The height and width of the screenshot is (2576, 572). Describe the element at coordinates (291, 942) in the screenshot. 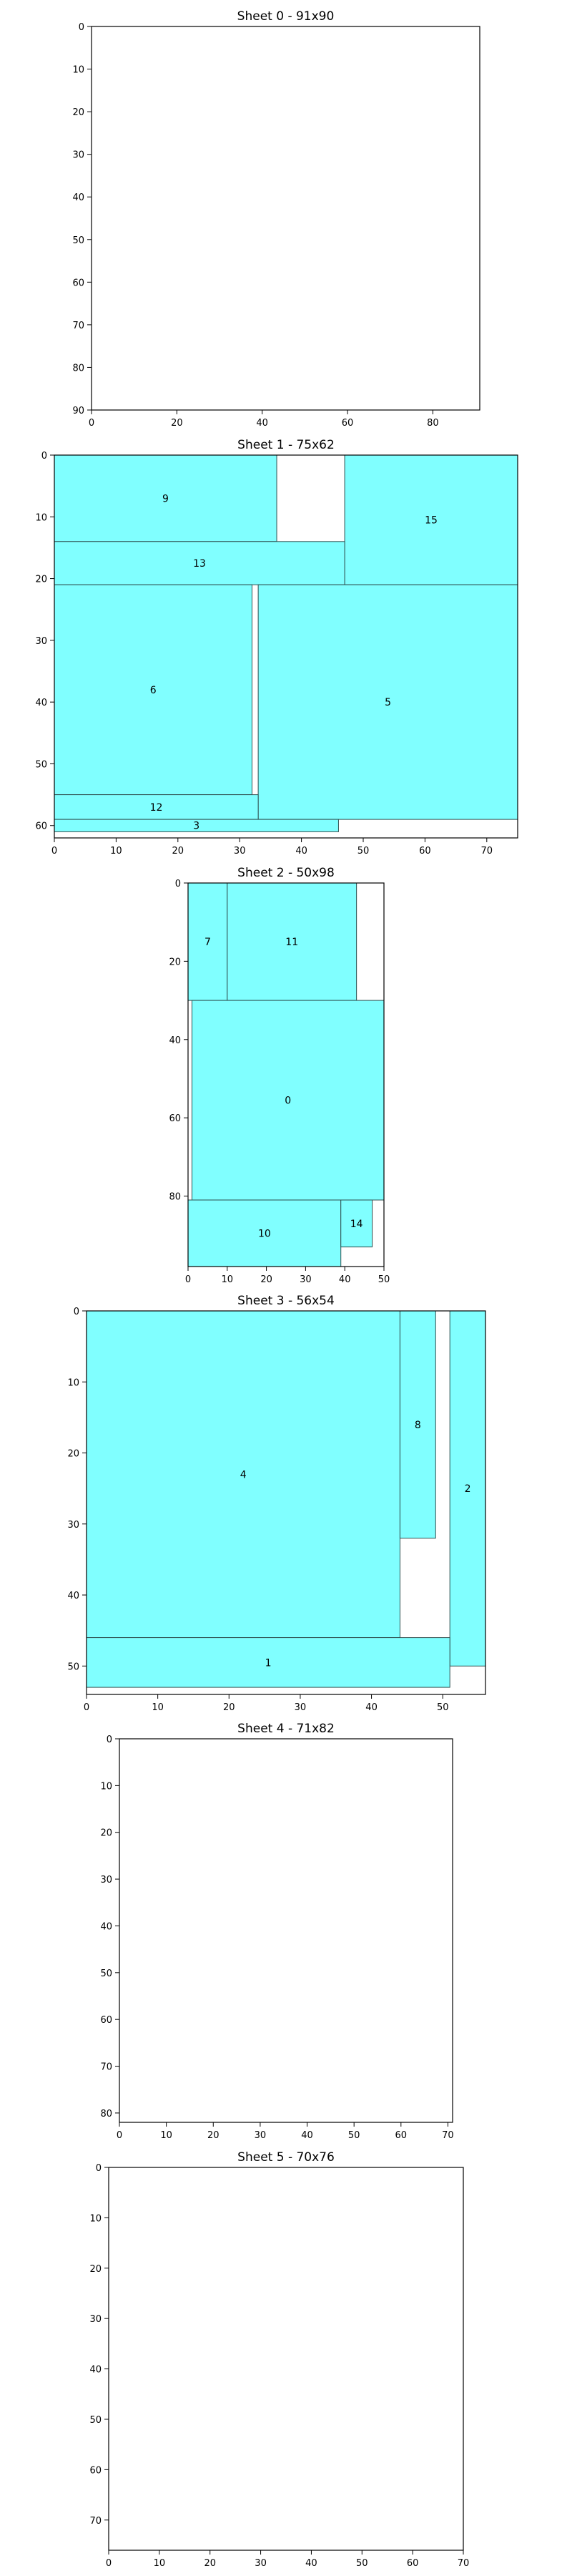

I see `piece-label: 11` at that location.